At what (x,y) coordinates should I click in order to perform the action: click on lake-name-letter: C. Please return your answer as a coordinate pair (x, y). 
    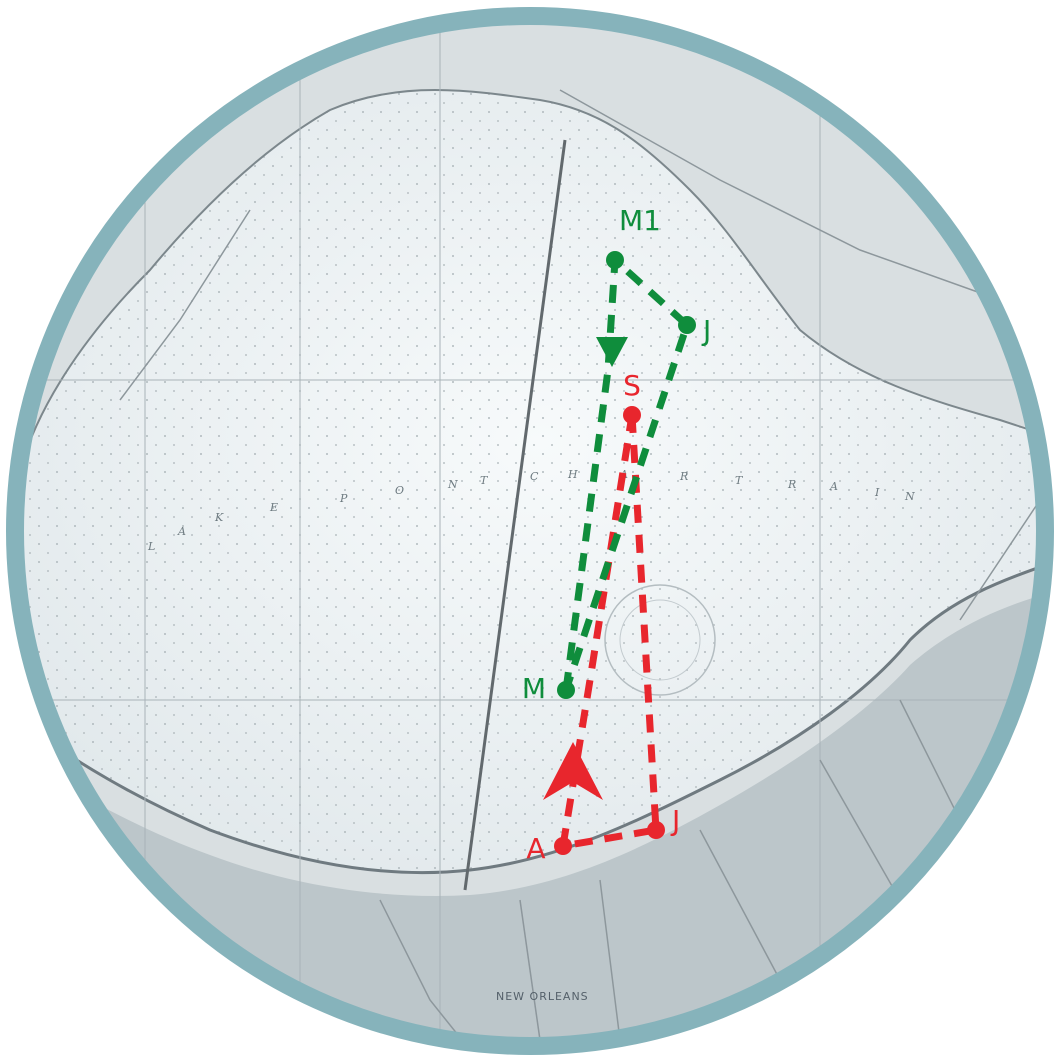
    Looking at the image, I should click on (534, 476).